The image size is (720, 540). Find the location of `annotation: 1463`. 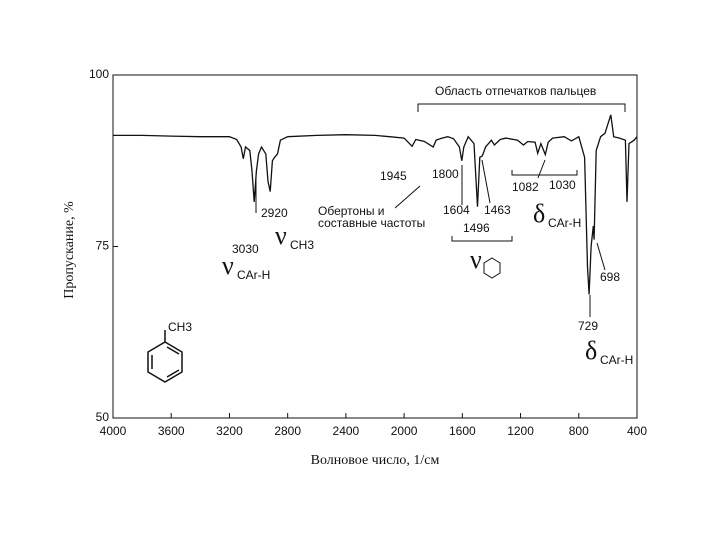

annotation: 1463 is located at coordinates (497, 210).